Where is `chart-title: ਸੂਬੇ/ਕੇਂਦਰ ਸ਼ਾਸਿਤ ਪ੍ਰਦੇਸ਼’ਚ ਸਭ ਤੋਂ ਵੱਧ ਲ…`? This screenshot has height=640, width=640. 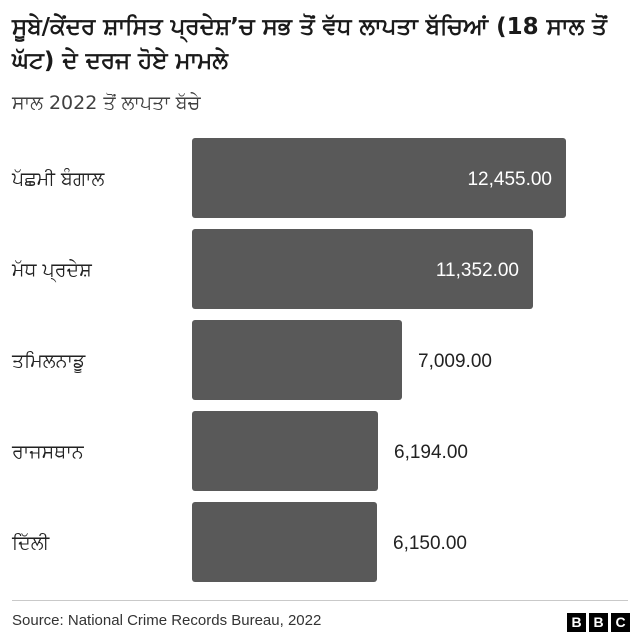
chart-title: ਸੂਬੇ/ਕੇਂਦਰ ਸ਼ਾਸਿਤ ਪ੍ਰਦੇਸ਼’ਚ ਸਭ ਤੋਂ ਵੱਧ ਲ… is located at coordinates (309, 44).